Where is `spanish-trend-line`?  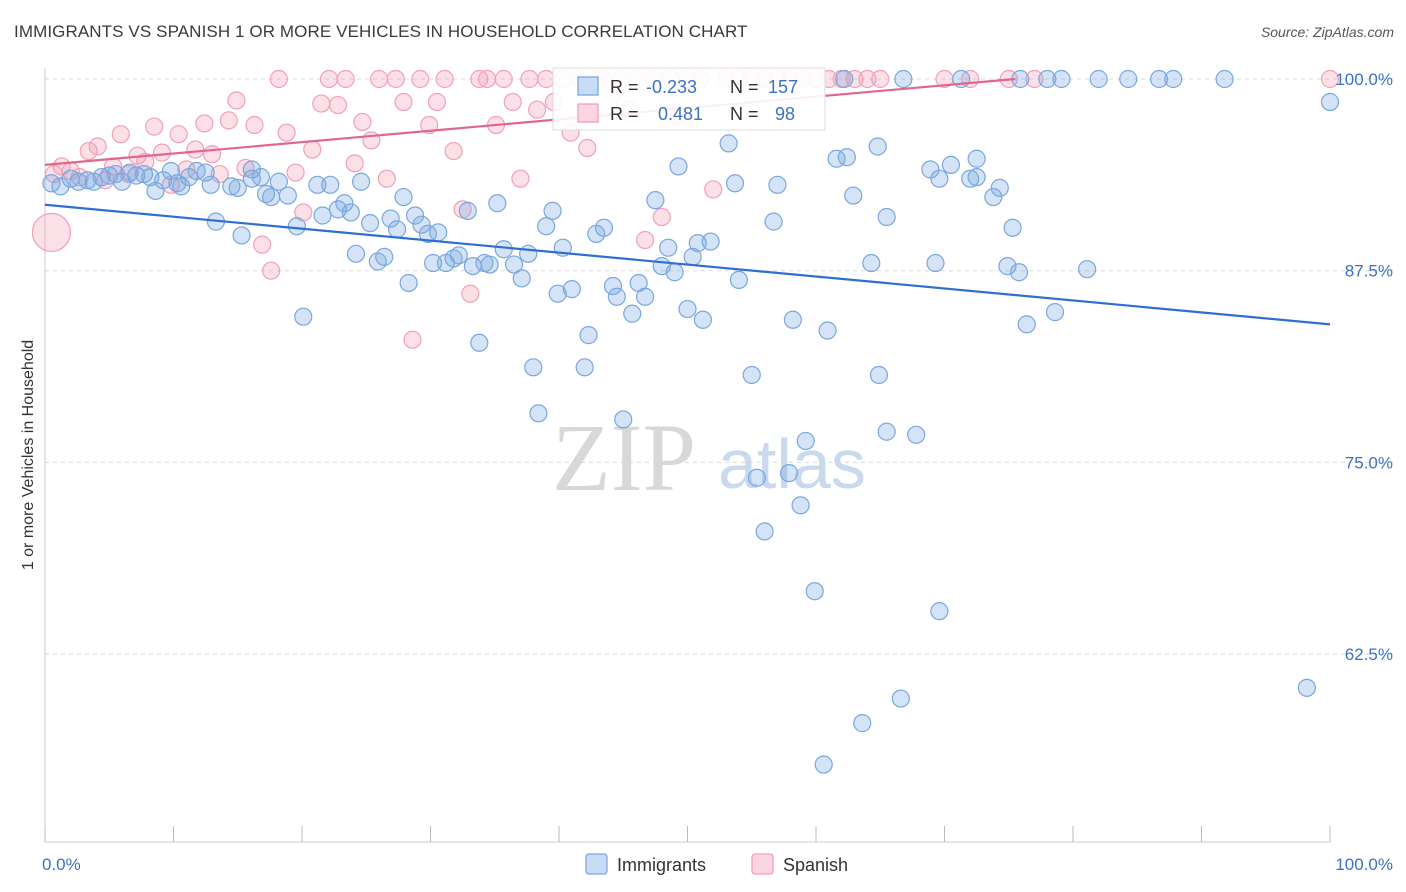
spanish-trend-line is located at coordinates (530, 121).